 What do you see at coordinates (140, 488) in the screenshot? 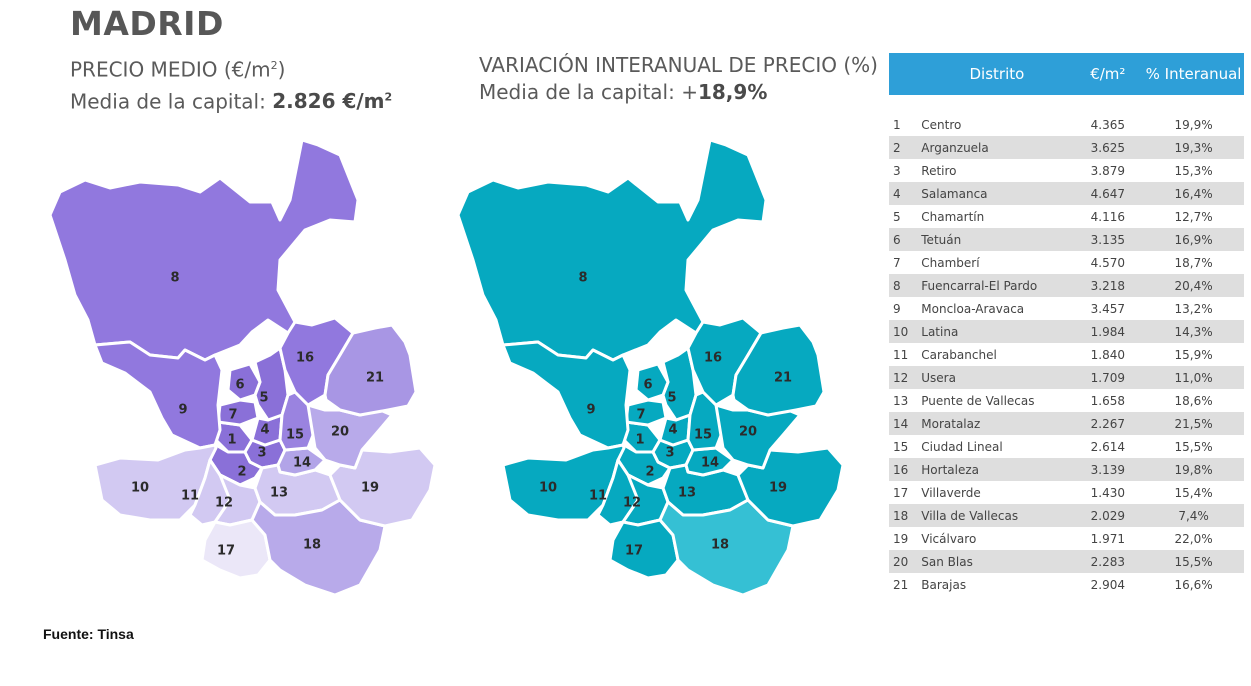
I see `price-map-district-label-10: 10` at bounding box center [140, 488].